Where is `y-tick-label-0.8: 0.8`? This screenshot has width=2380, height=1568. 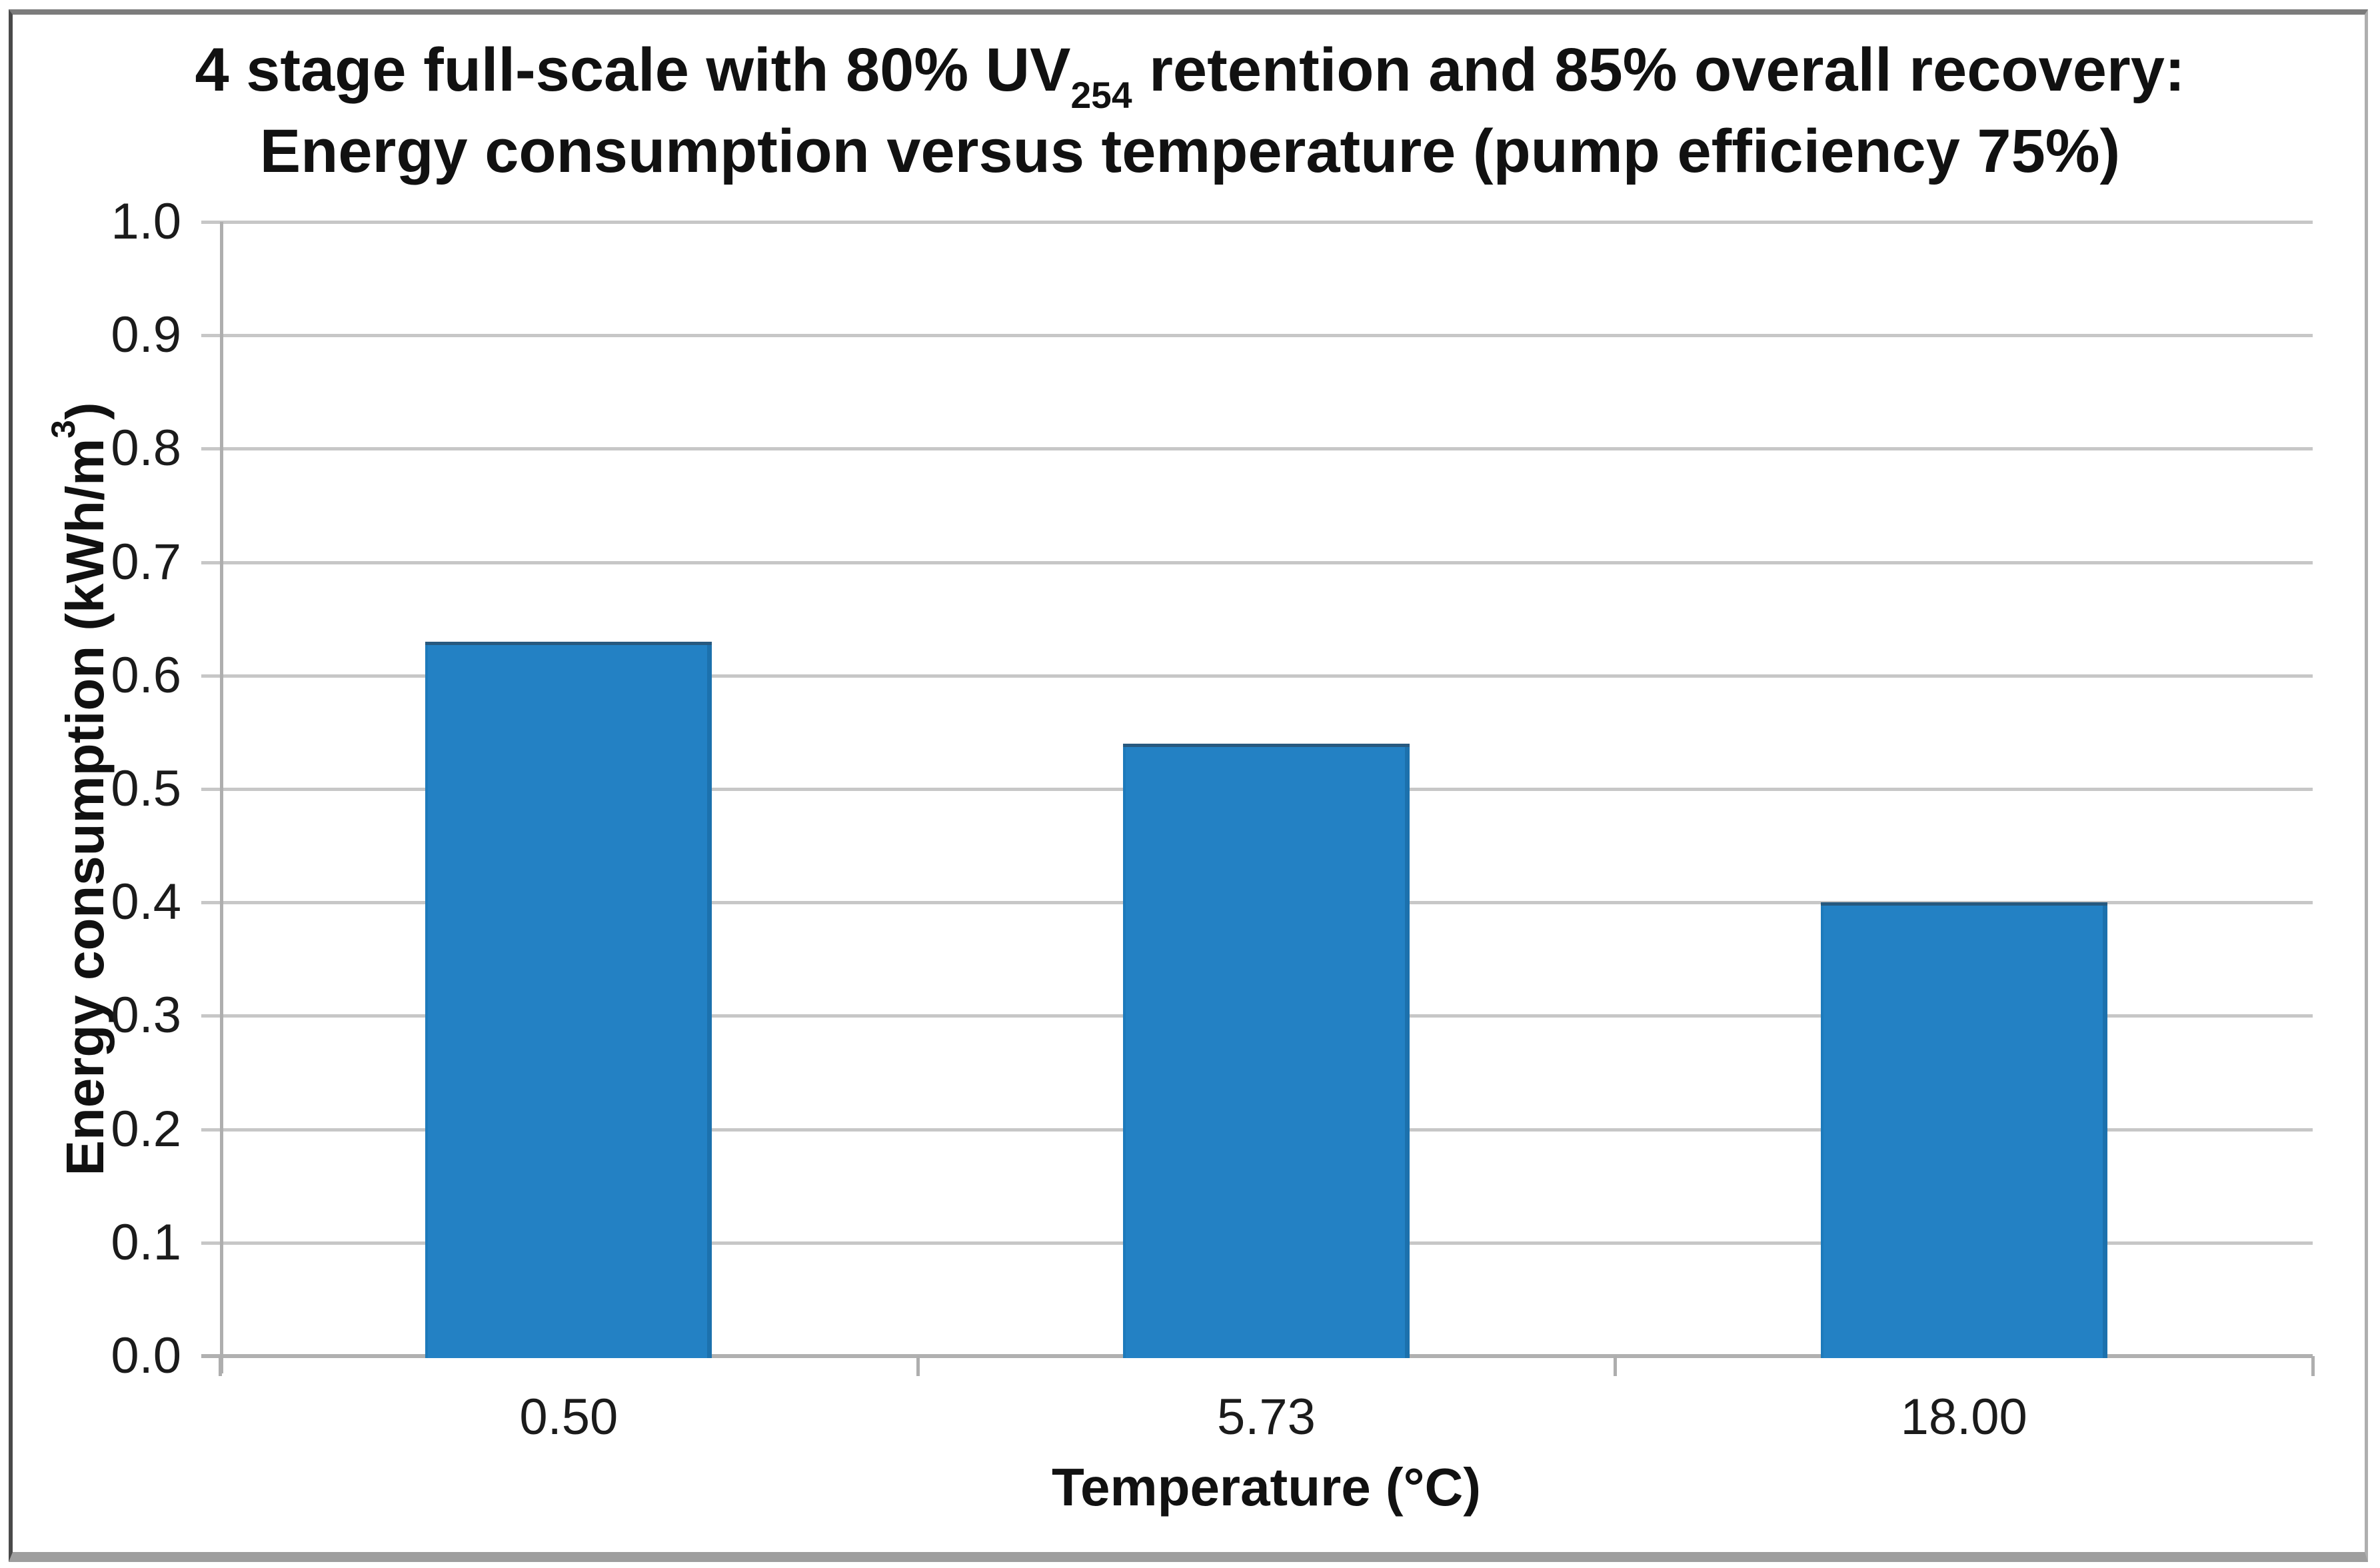 y-tick-label-0.8: 0.8 is located at coordinates (146, 448).